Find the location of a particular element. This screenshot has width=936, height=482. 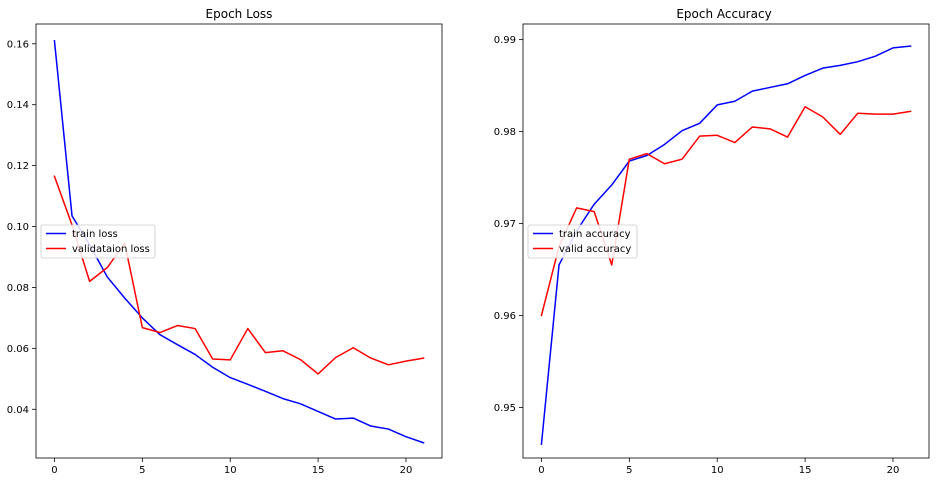

accuracy-x-tick-label-20: 20 is located at coordinates (893, 470).